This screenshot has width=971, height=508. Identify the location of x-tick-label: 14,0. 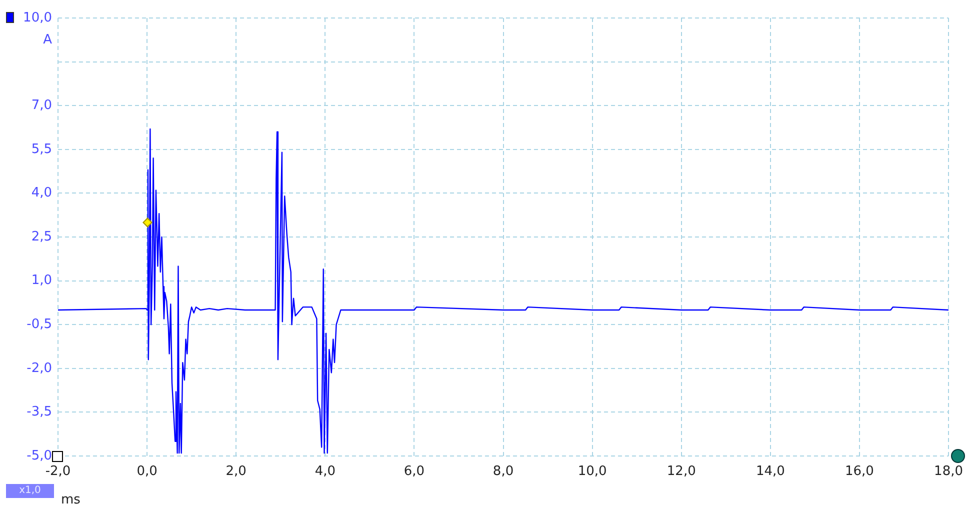
(770, 472).